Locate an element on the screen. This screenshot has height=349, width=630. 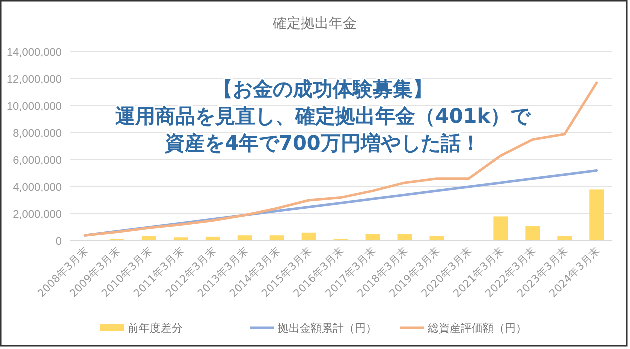
annotation: 【お金の成功体験募集】 is located at coordinates (323, 89).